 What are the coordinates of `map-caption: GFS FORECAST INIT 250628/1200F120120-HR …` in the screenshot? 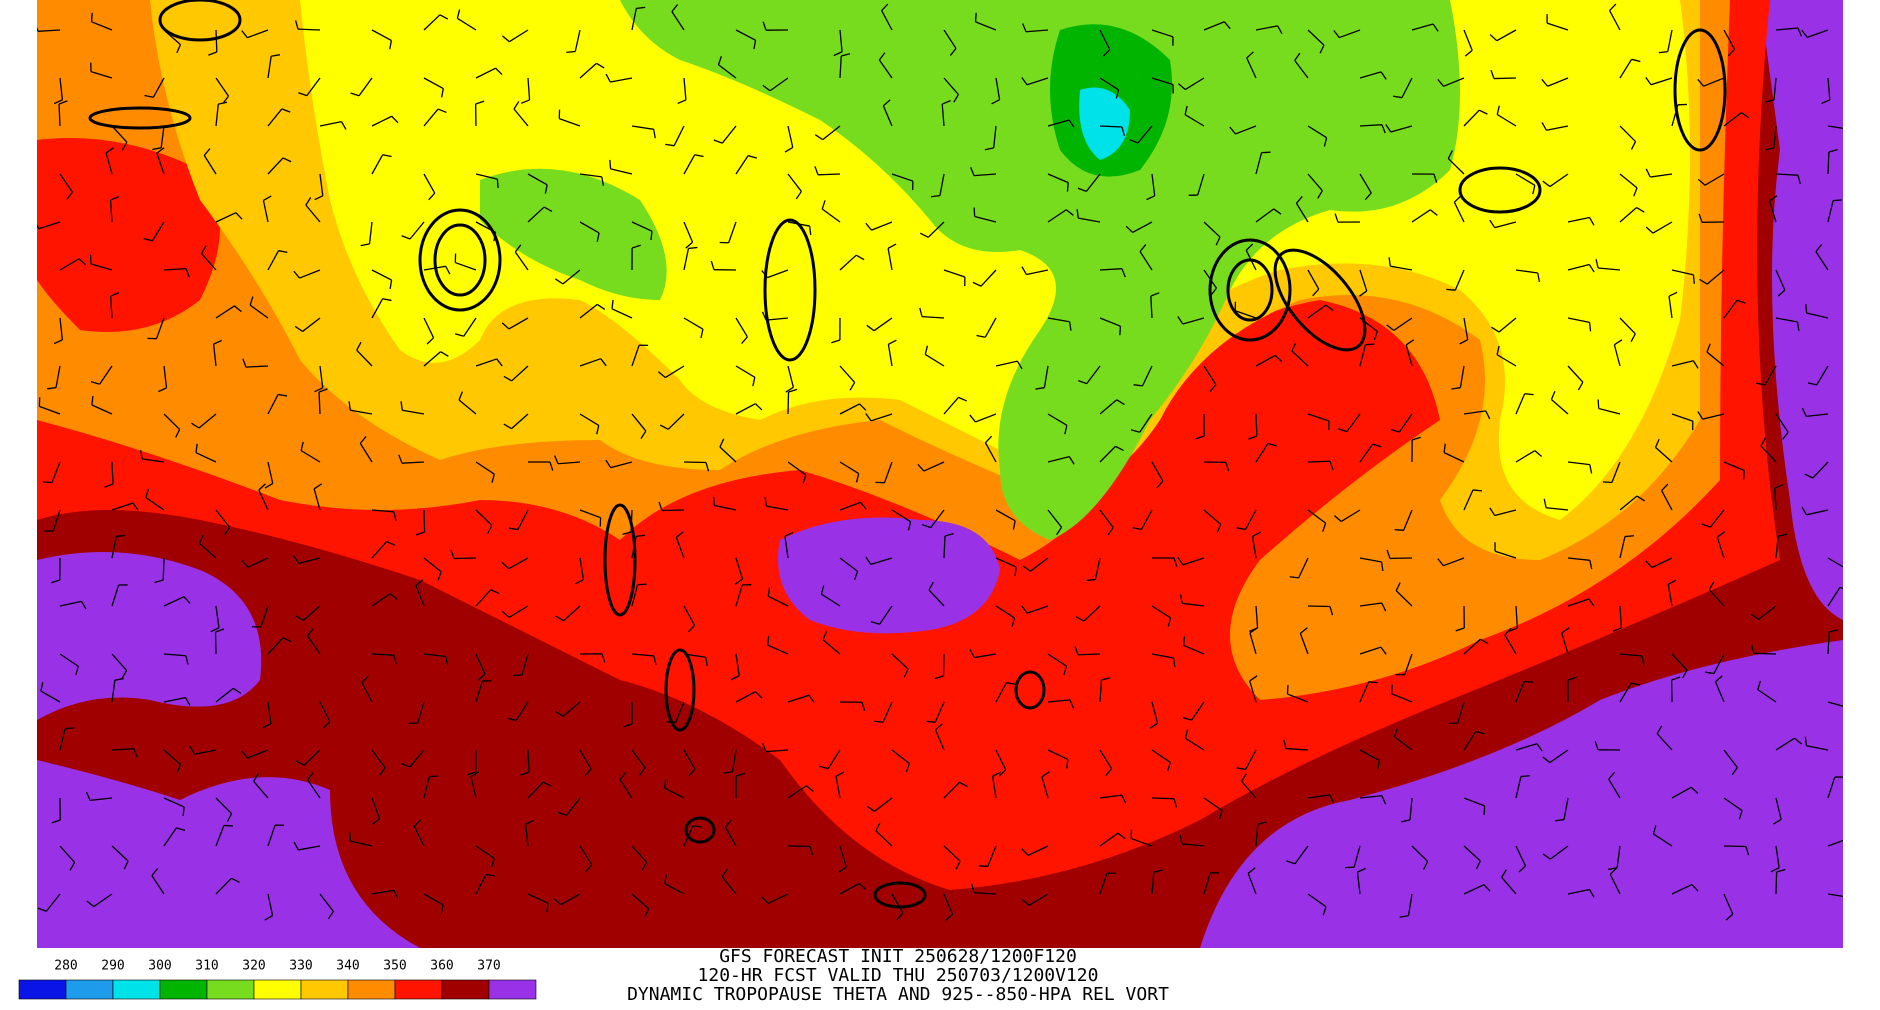 It's located at (898, 975).